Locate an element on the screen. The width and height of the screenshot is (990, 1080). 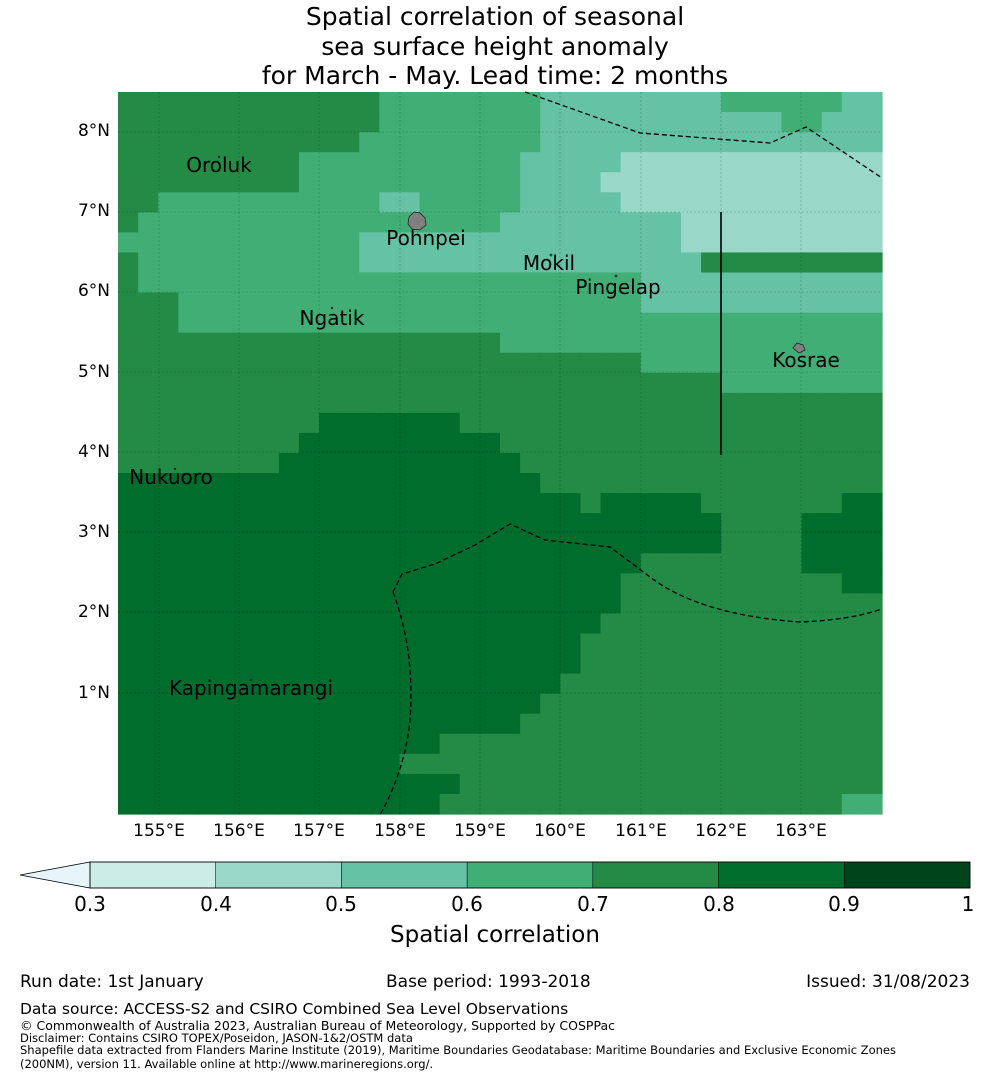
run-date: Run date: 1st January is located at coordinates (112, 982).